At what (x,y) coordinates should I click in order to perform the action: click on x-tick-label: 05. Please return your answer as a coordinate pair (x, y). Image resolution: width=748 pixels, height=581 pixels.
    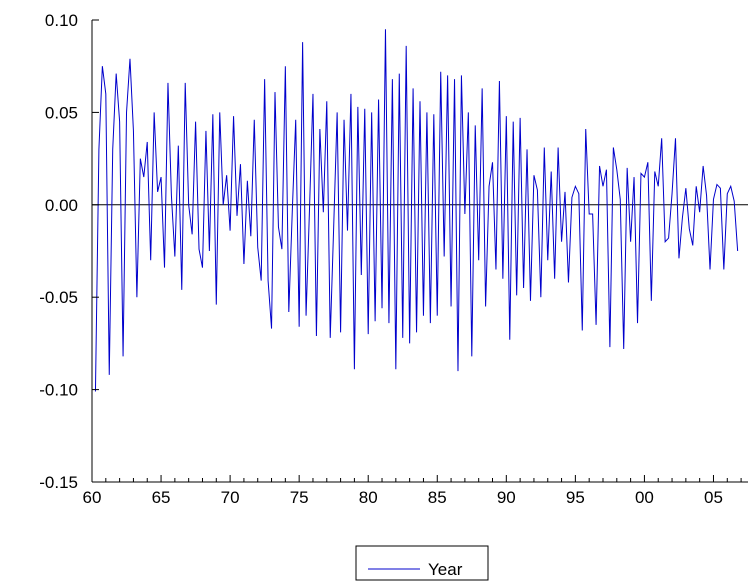
    Looking at the image, I should click on (713, 497).